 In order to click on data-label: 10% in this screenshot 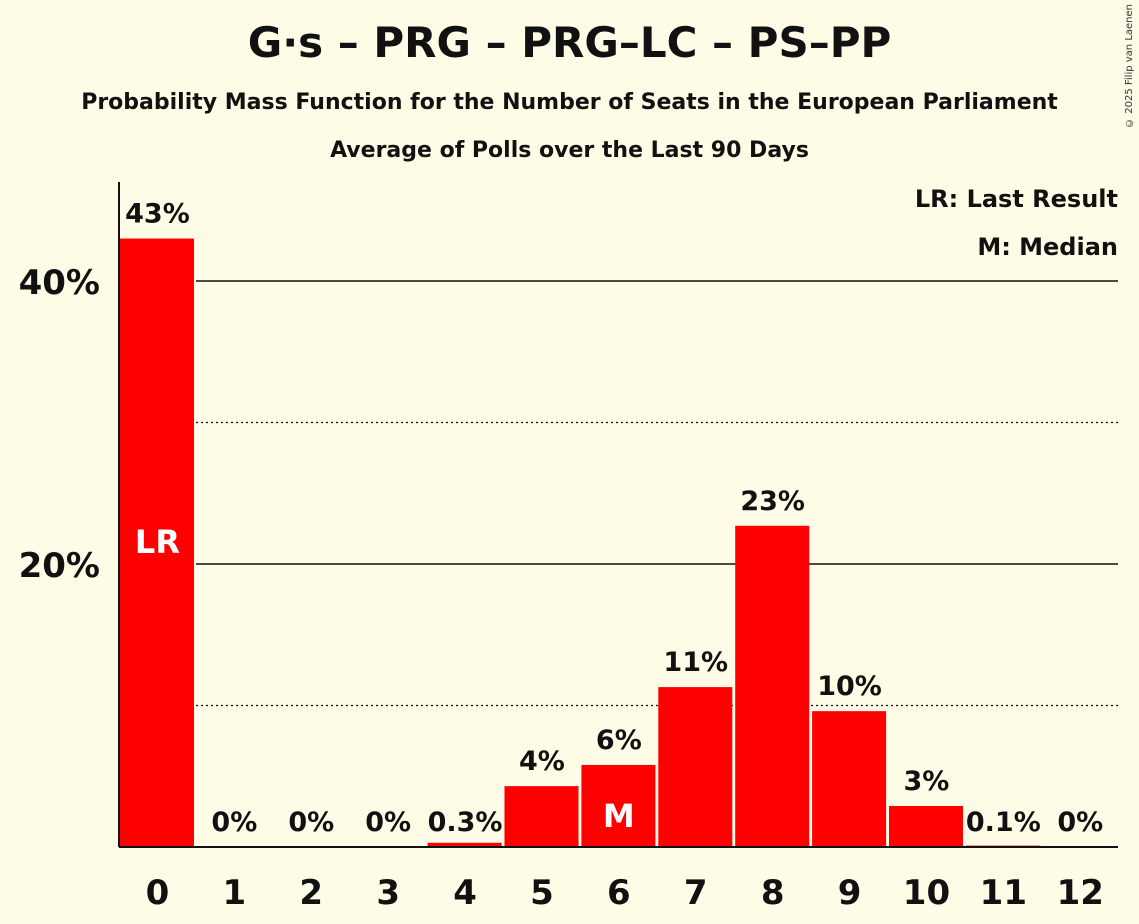, I will do `click(849, 686)`.